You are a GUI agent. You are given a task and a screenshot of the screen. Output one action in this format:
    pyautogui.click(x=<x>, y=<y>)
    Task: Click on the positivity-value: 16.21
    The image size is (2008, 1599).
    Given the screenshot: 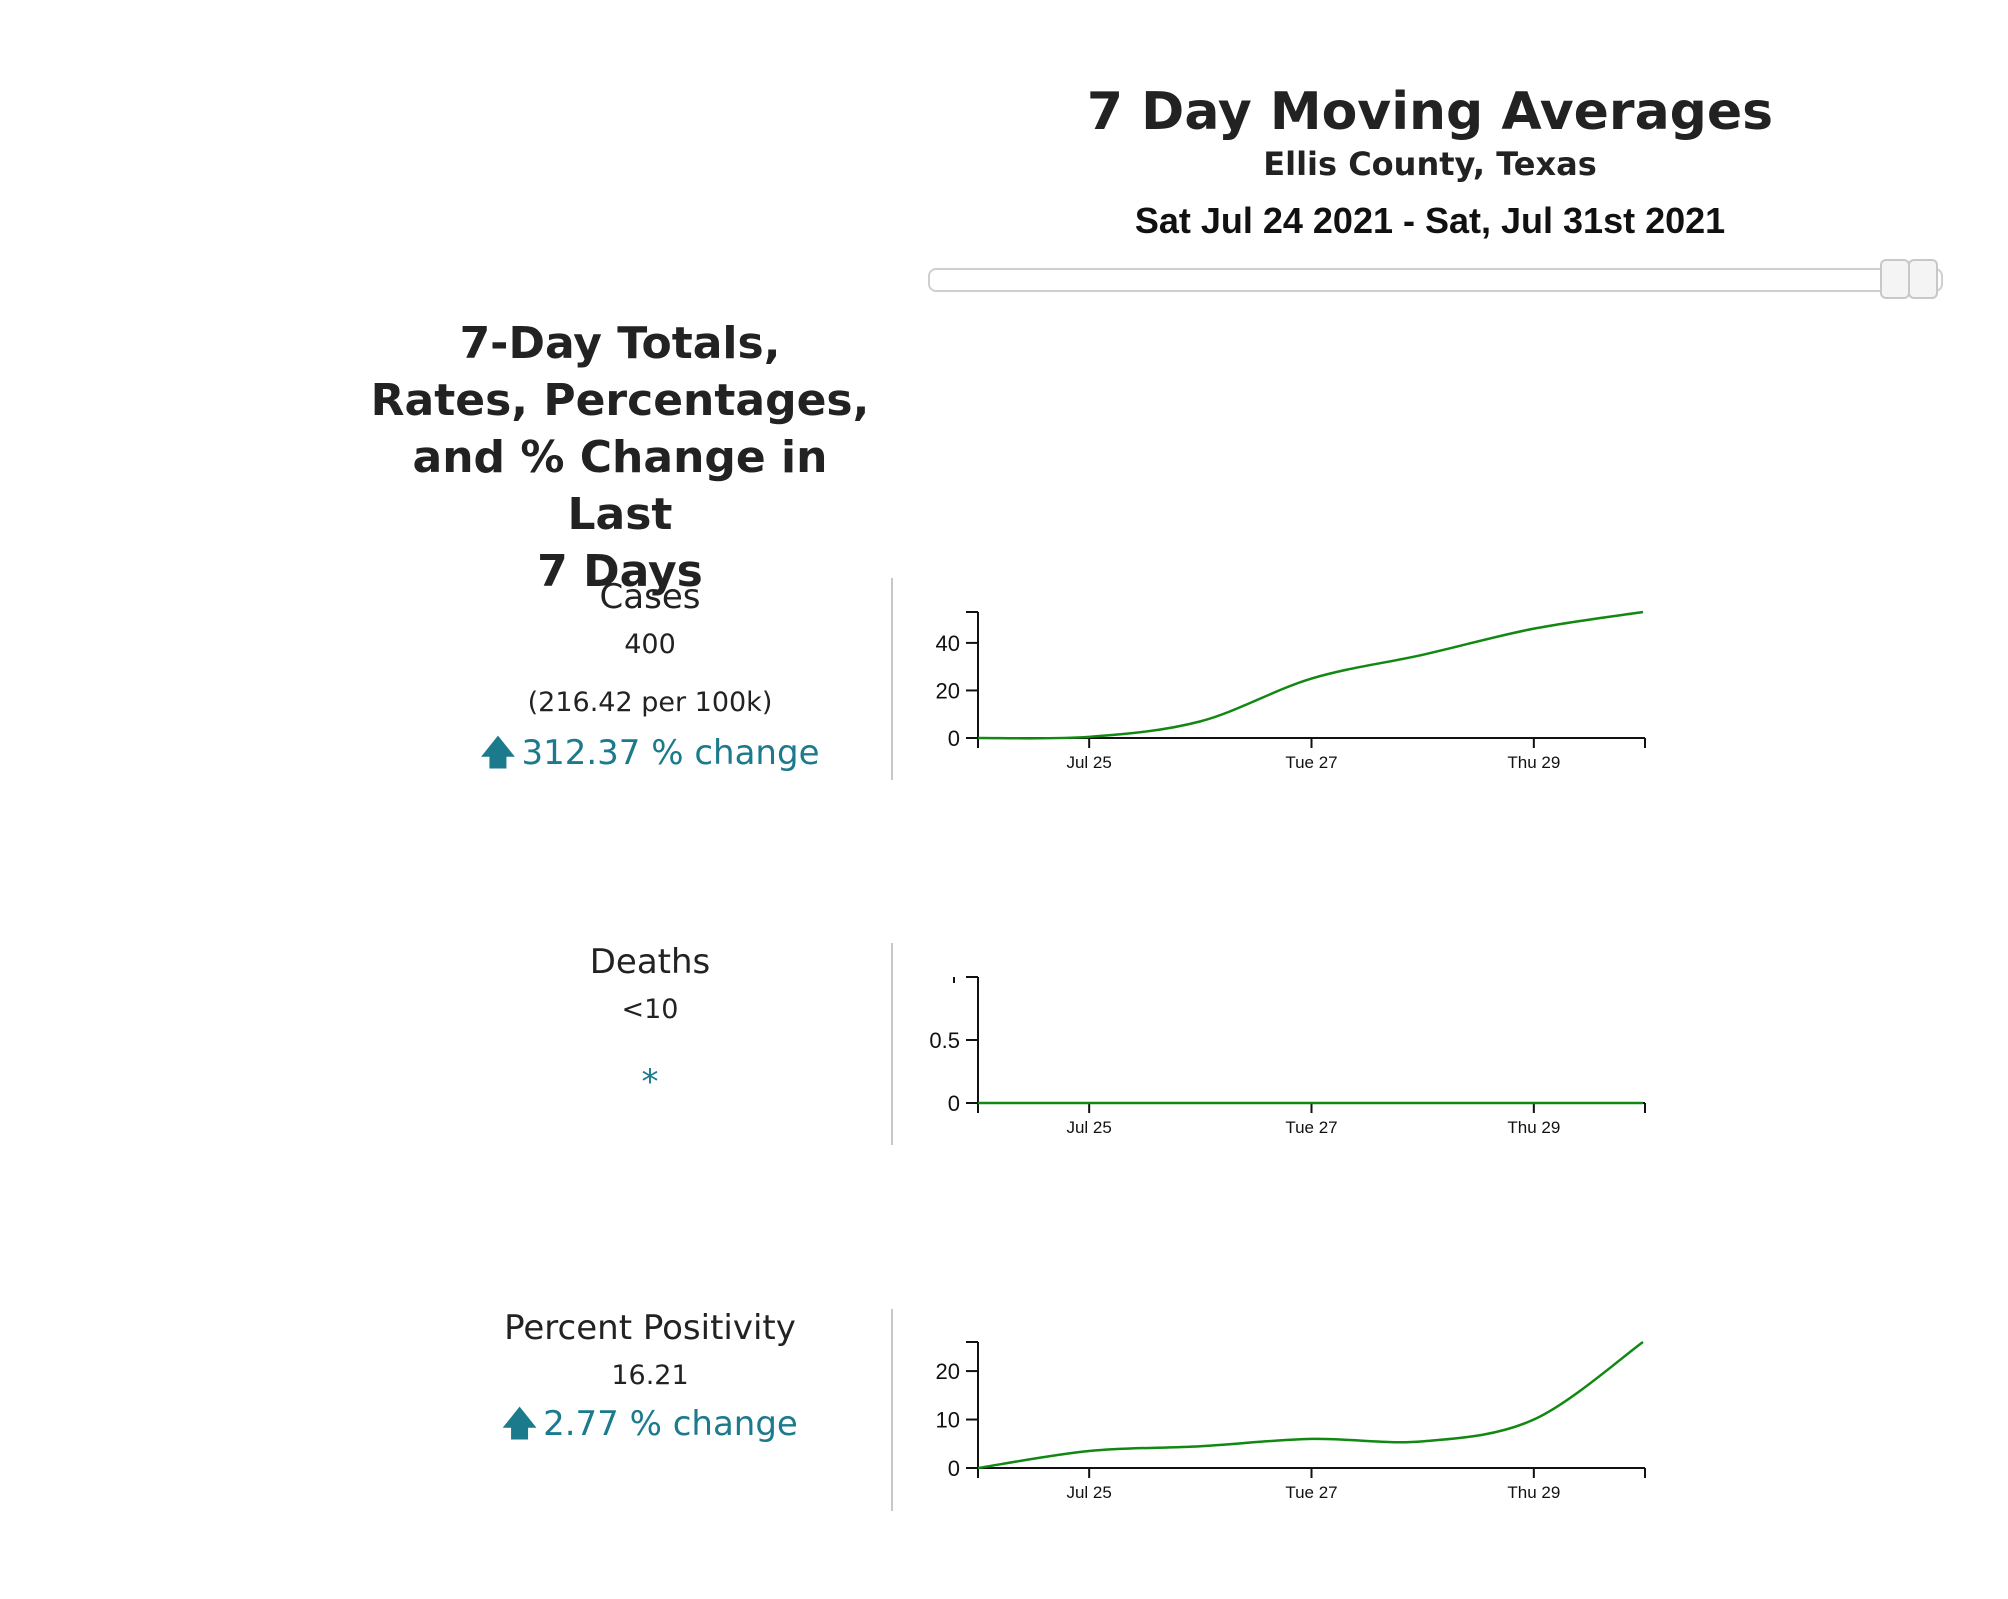 What is the action you would take?
    pyautogui.click(x=650, y=1375)
    